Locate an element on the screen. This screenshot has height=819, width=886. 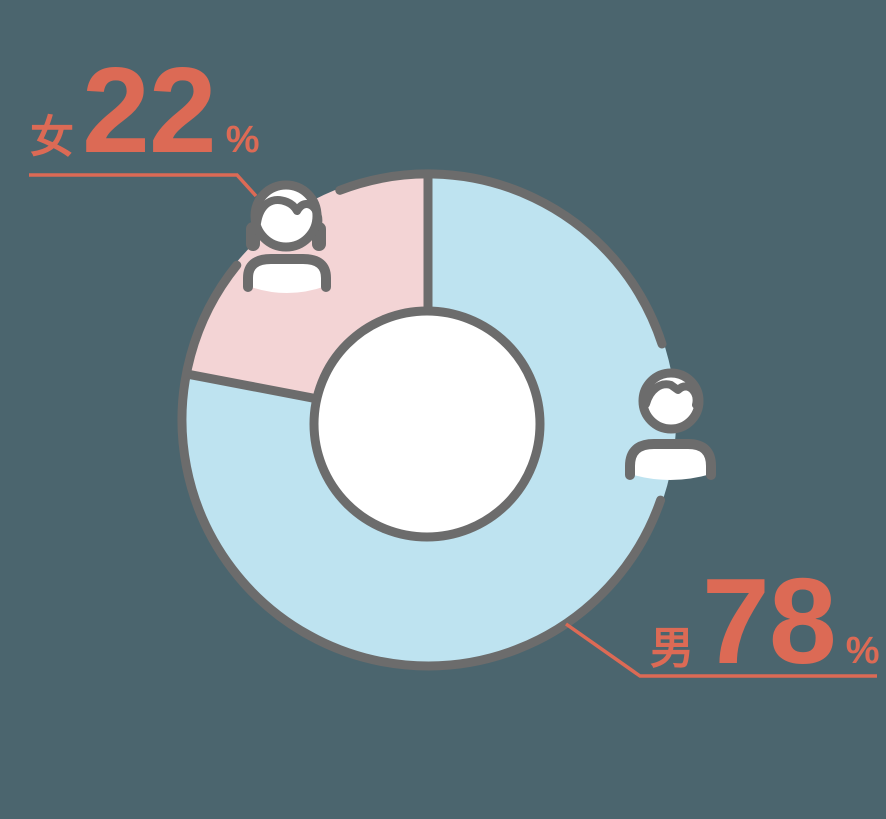
male-torso-fill is located at coordinates (670, 462).